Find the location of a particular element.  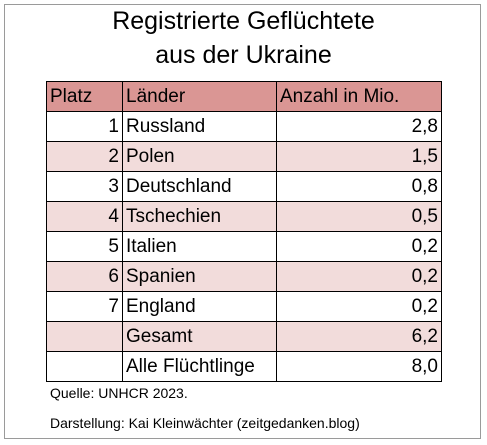

value-cell: 1,5 is located at coordinates (359, 156).